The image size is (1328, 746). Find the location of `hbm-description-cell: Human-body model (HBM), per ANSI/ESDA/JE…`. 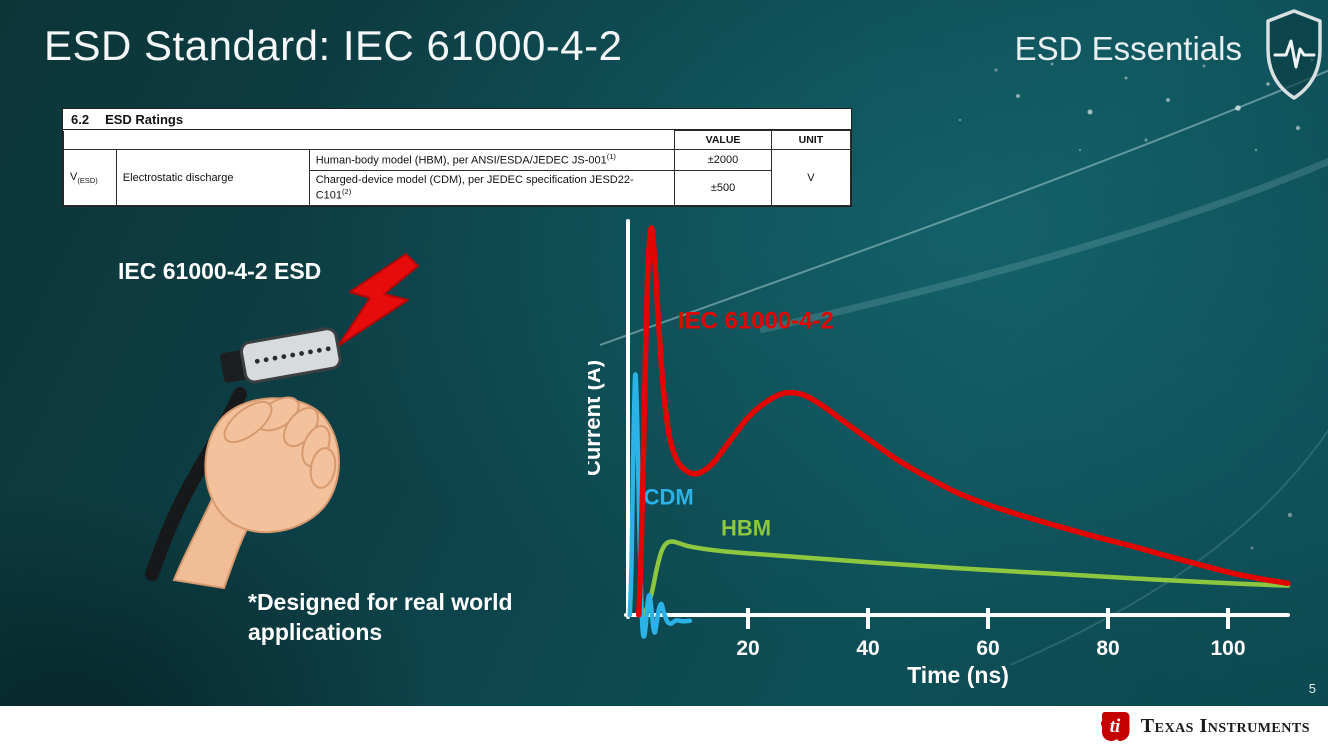

hbm-description-cell: Human-body model (HBM), per ANSI/ESDA/JE… is located at coordinates (492, 160).